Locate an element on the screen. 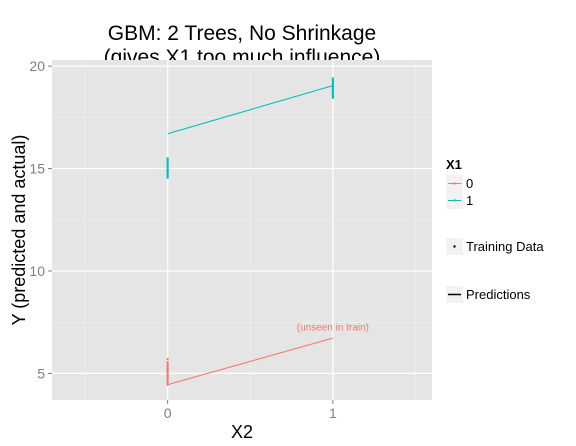  legend-label-0: 0 is located at coordinates (469, 183).